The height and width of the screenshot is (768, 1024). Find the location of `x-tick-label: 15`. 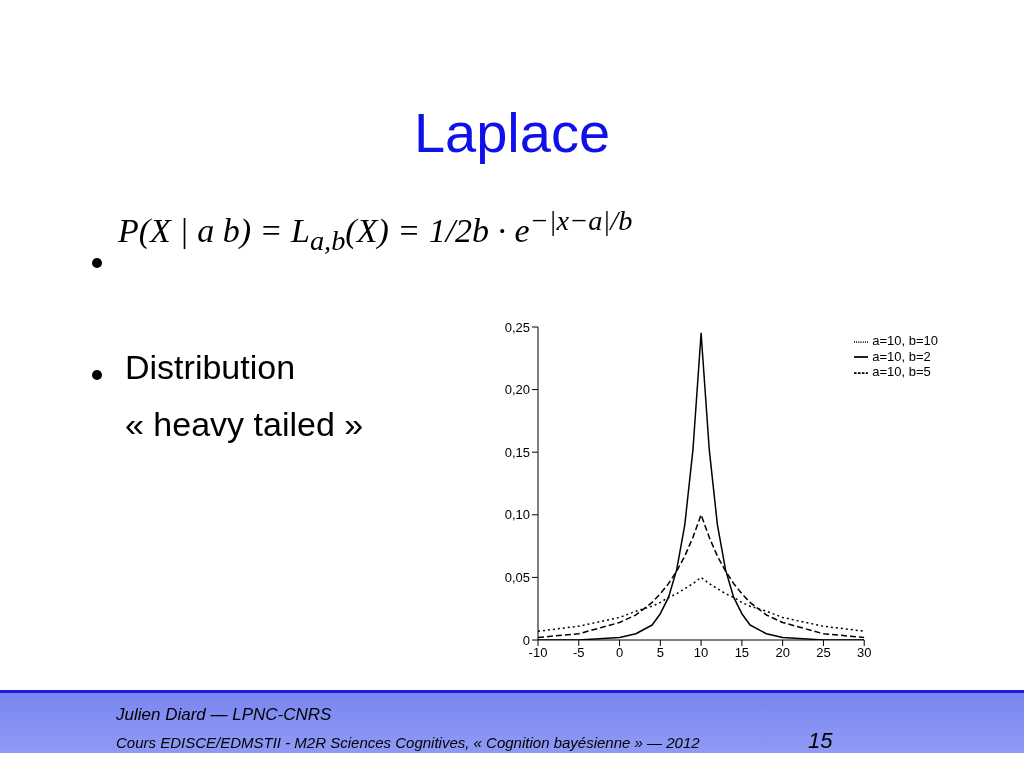

x-tick-label: 15 is located at coordinates (742, 653).